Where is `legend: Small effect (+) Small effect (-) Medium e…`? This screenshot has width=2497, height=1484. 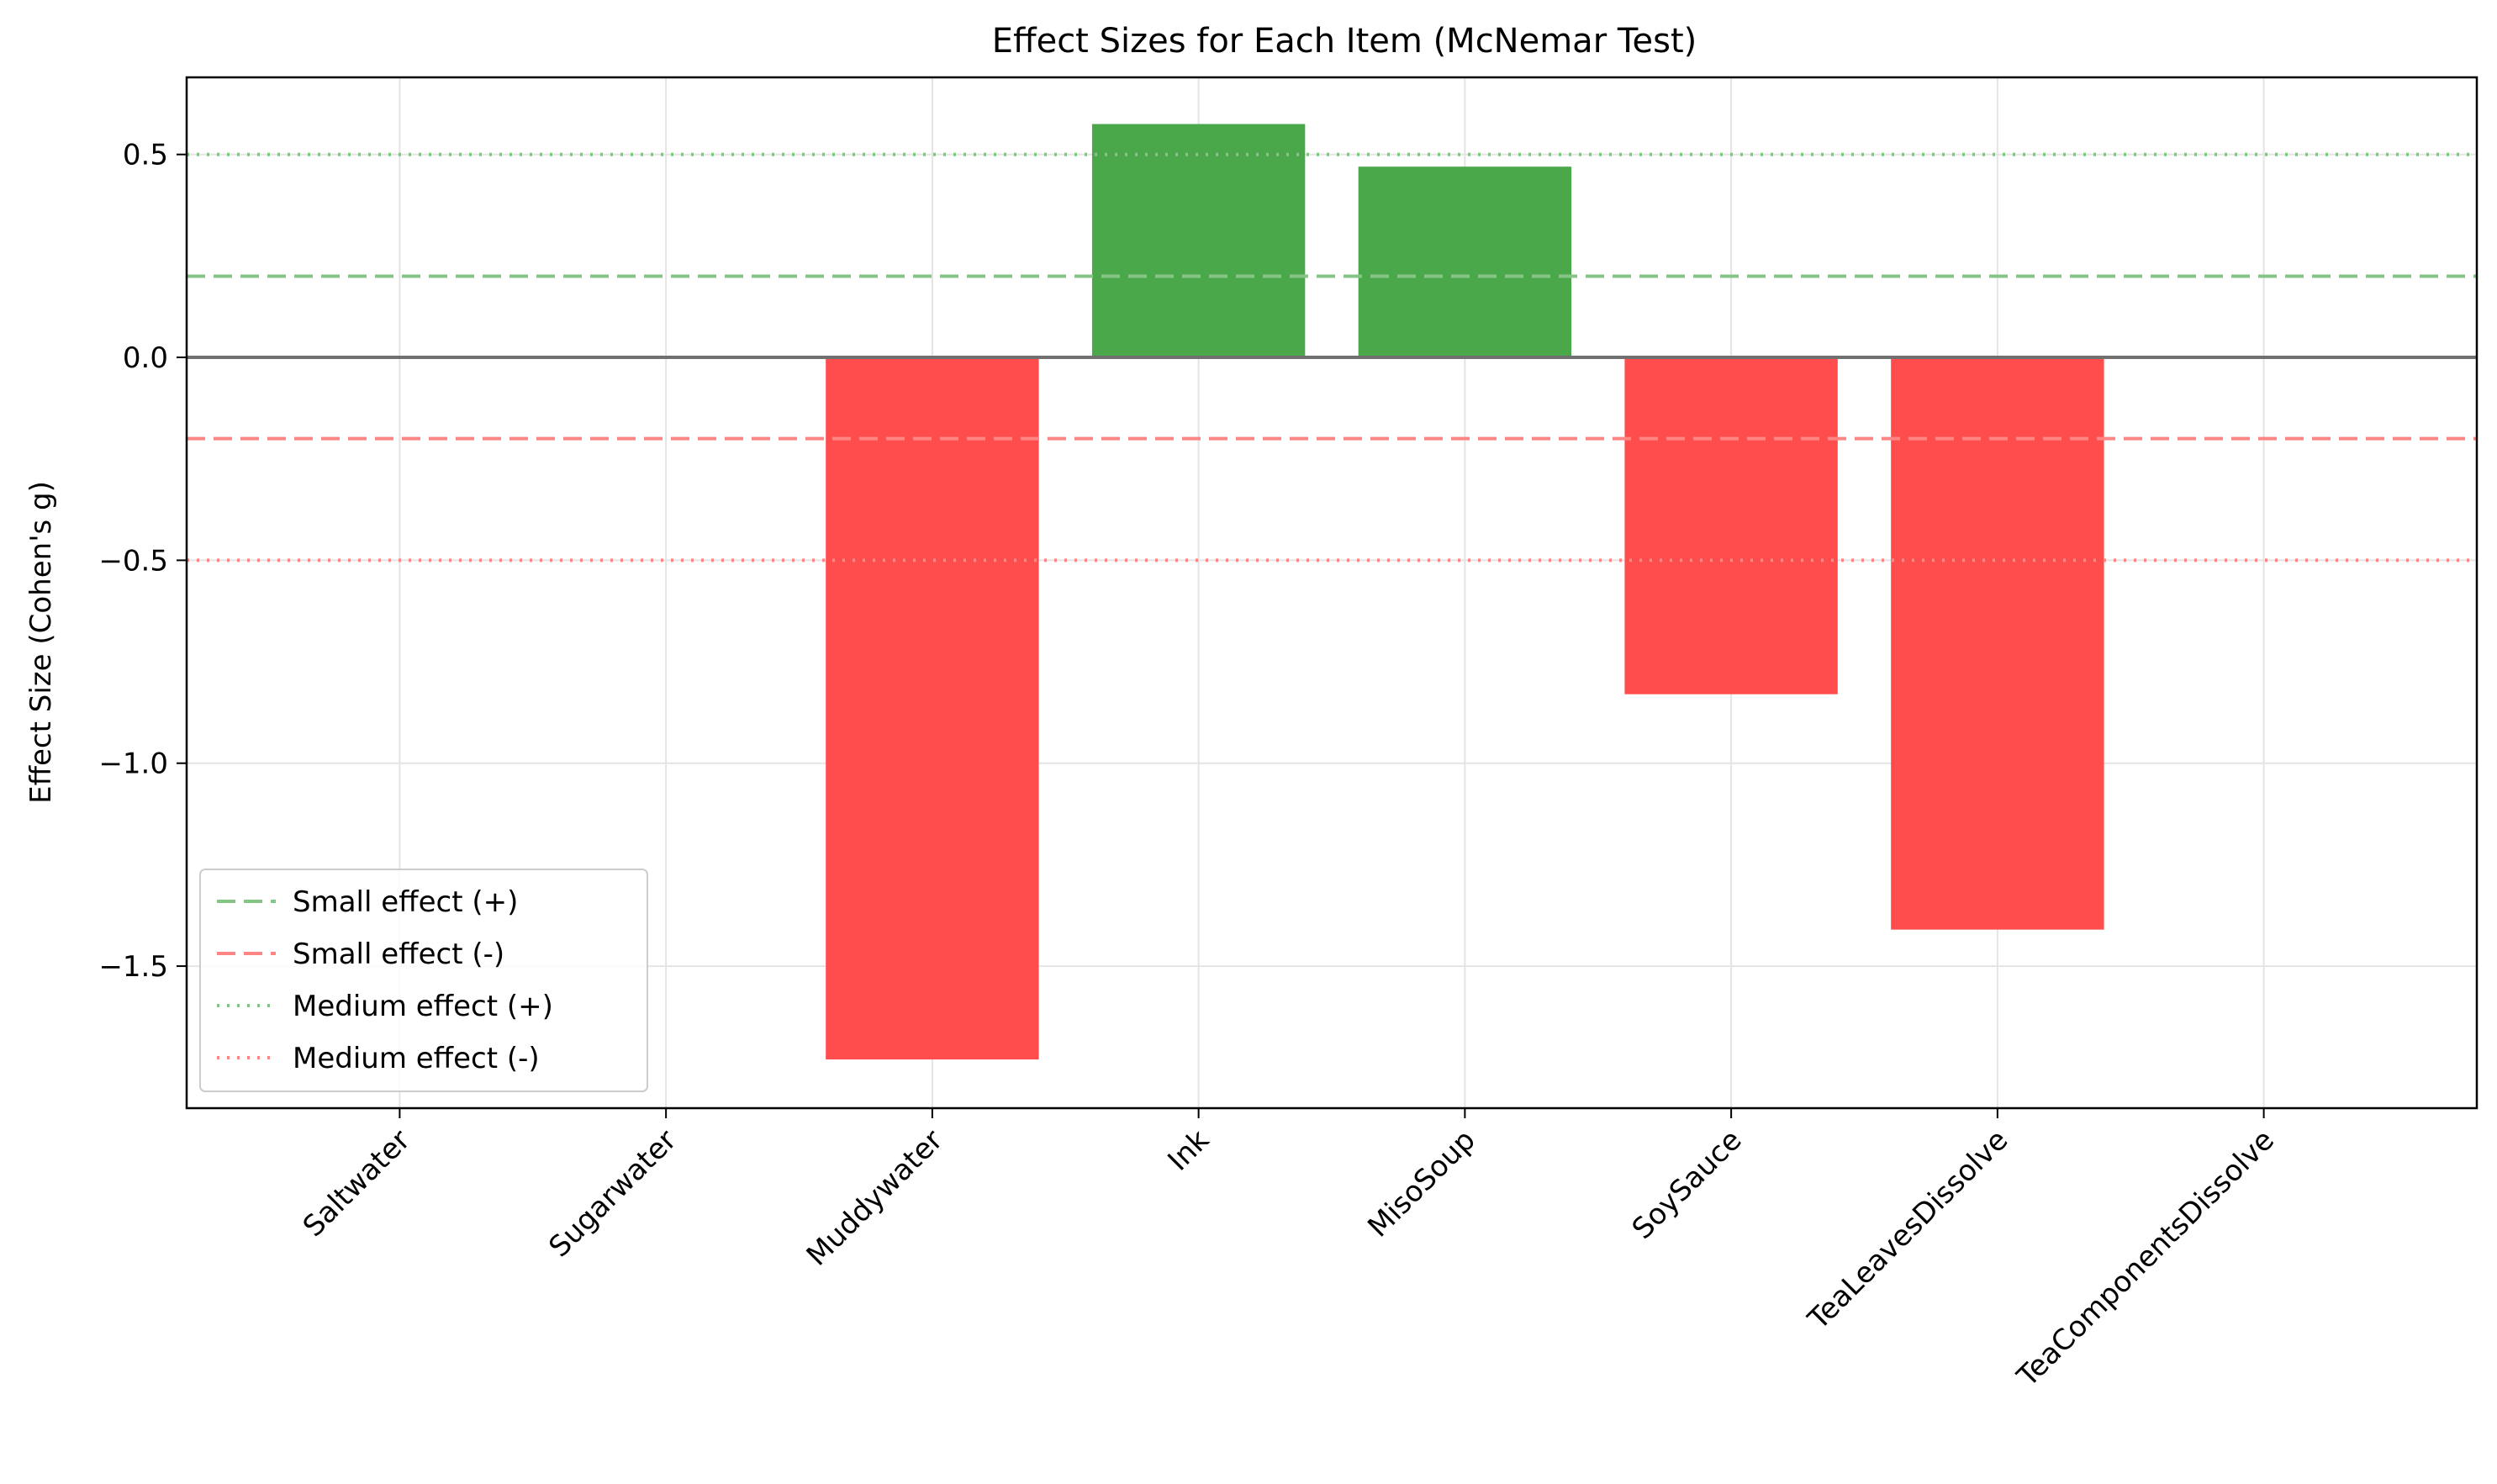
legend: Small effect (+) Small effect (-) Medium e… is located at coordinates (423, 980).